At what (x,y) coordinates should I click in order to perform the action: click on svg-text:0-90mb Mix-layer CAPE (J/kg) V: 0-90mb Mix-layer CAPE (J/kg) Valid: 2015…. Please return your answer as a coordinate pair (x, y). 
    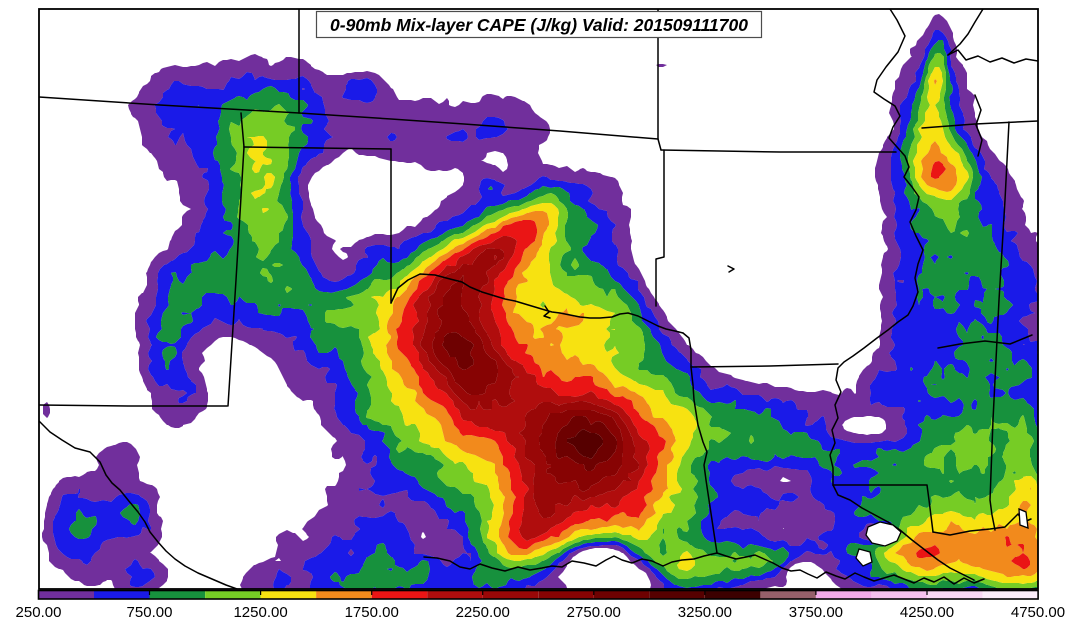
    Looking at the image, I should click on (539, 25).